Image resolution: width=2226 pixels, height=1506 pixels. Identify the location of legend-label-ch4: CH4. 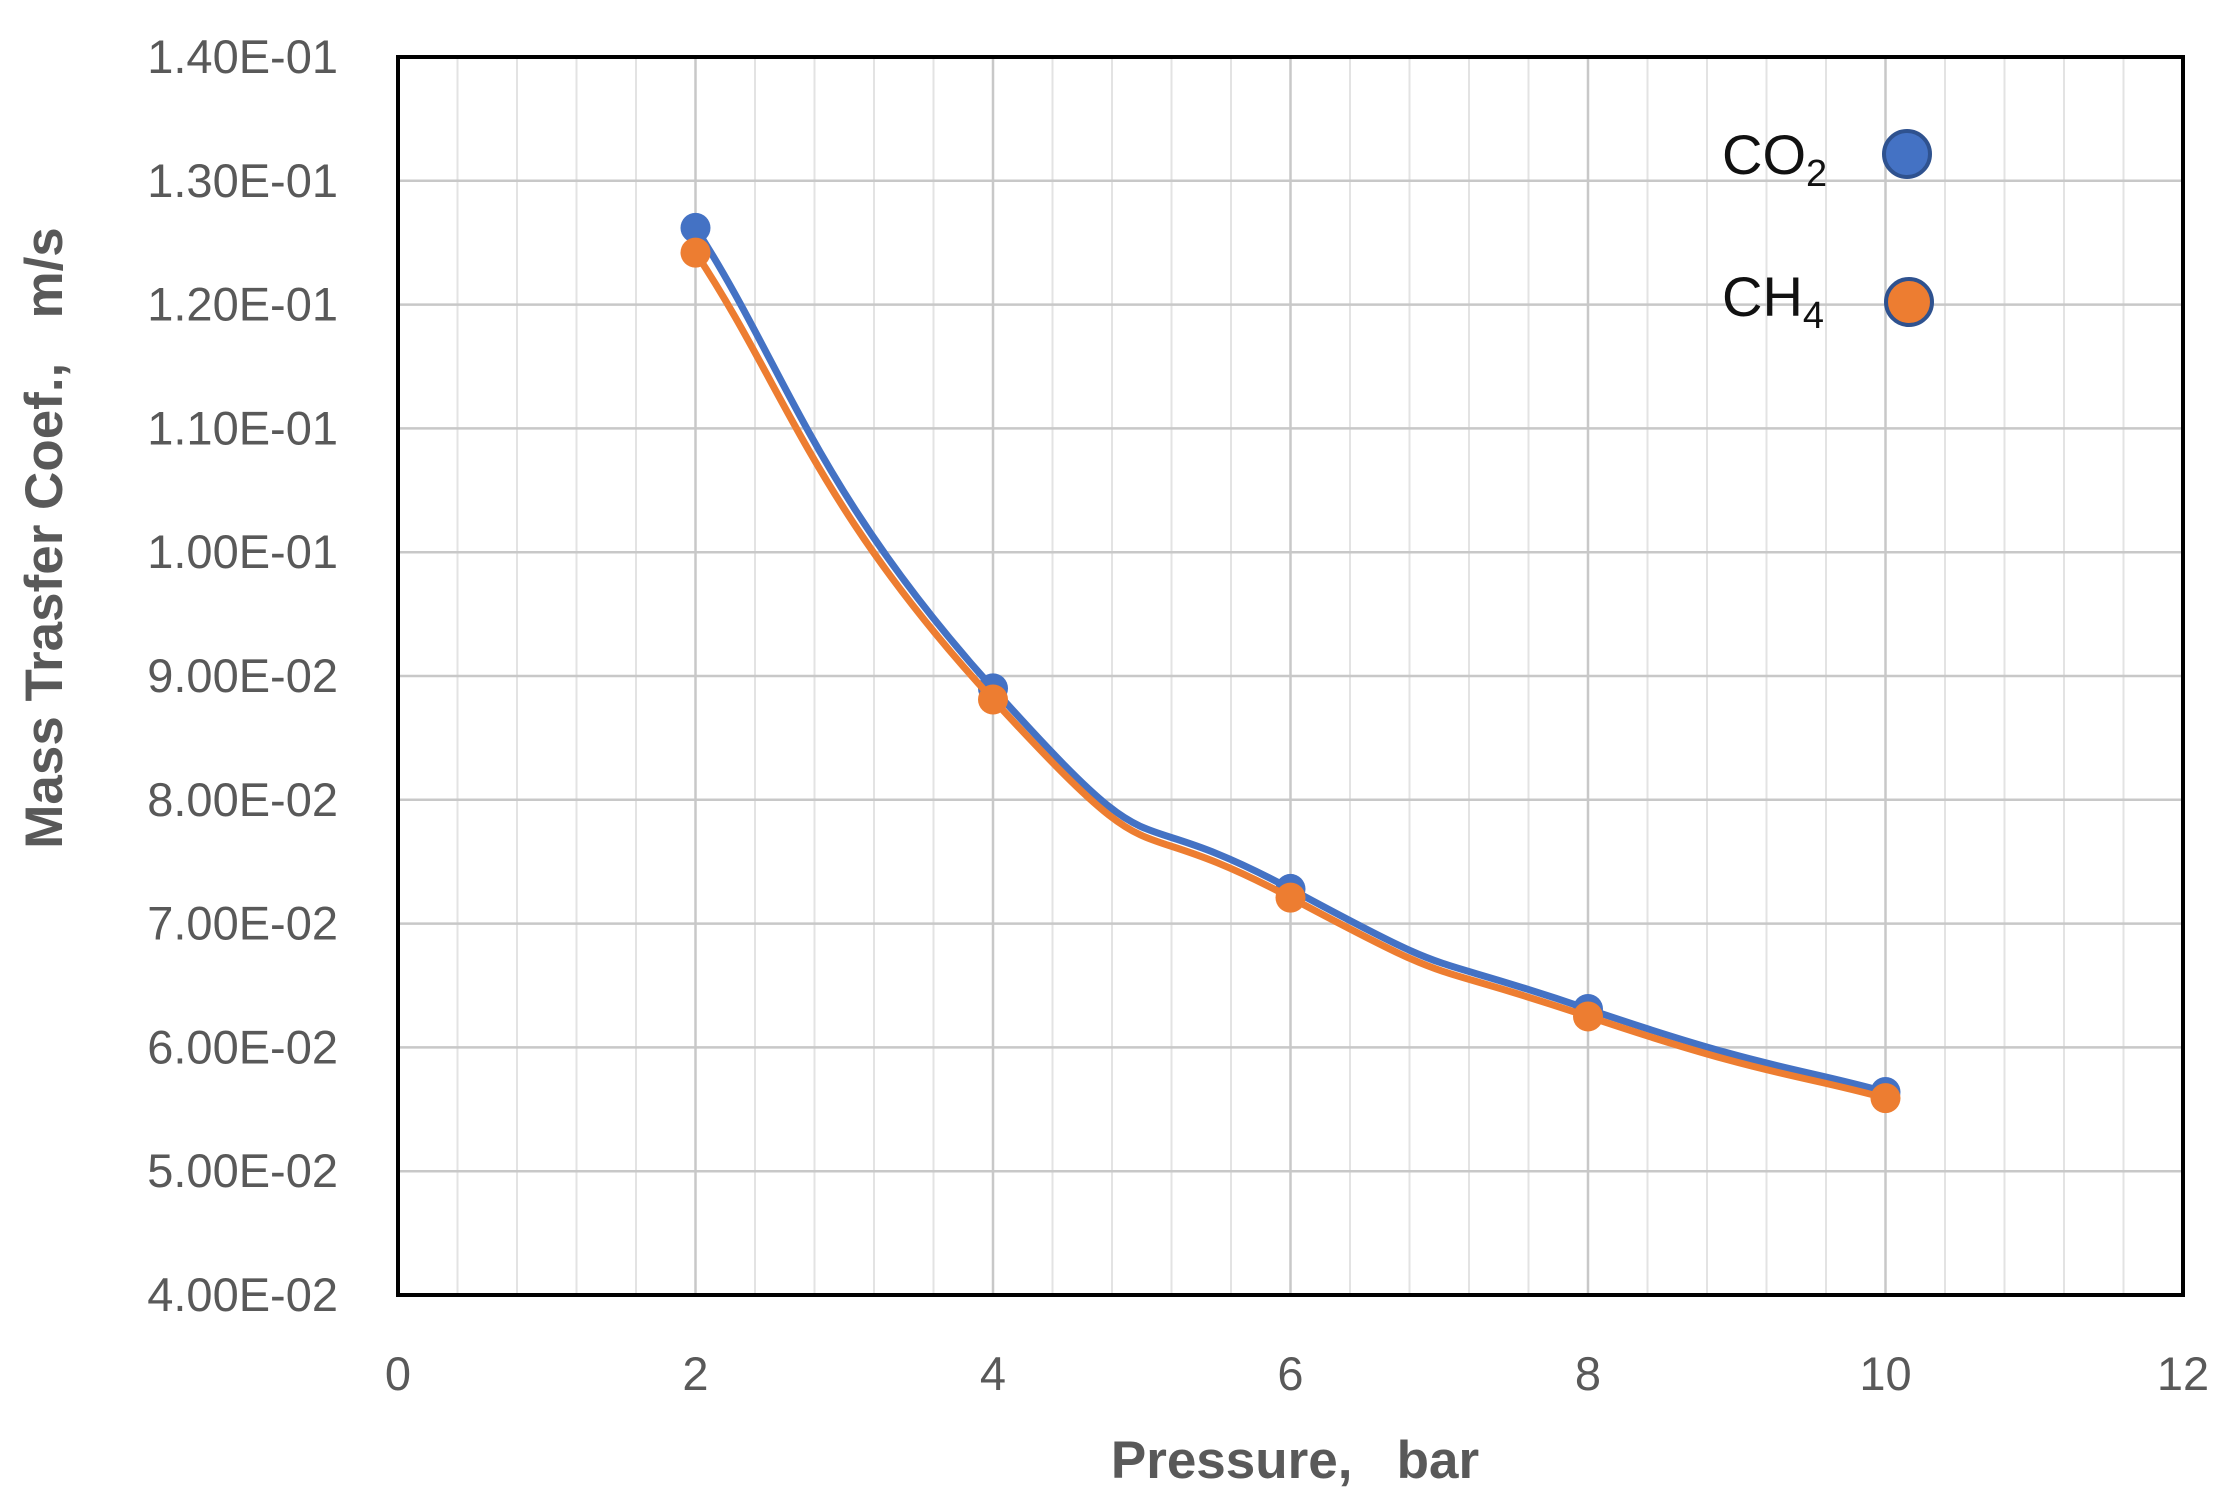
(1773, 301).